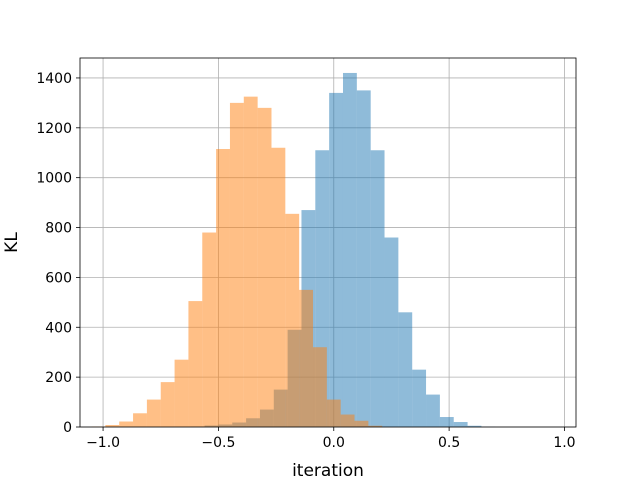  I want to click on x-tick-label: 0.0, so click(334, 443).